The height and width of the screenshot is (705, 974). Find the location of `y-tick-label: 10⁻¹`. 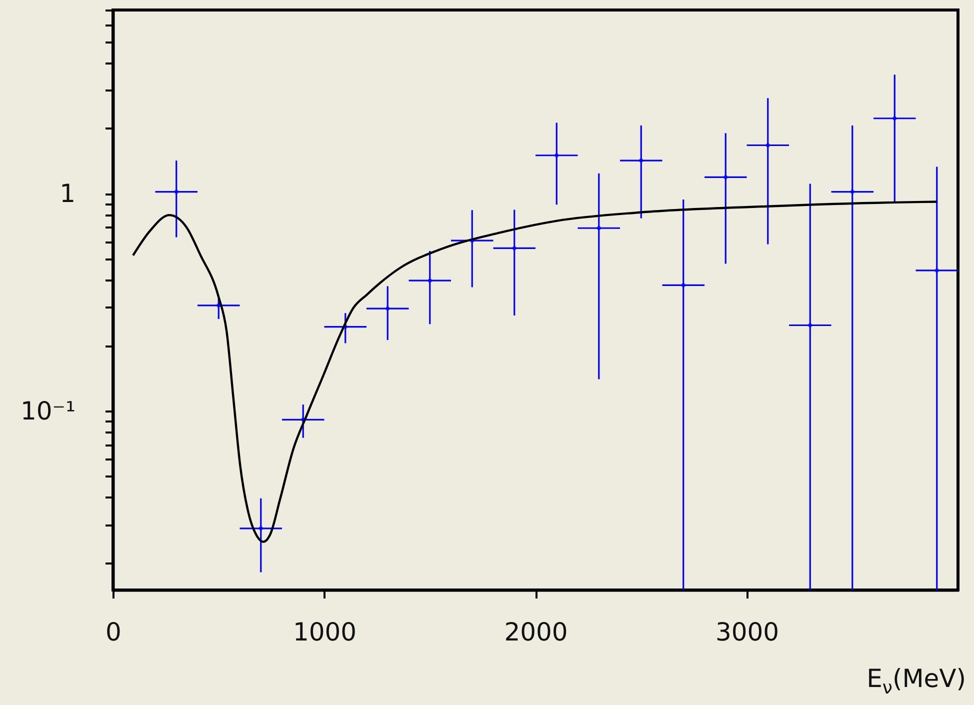

y-tick-label: 10⁻¹ is located at coordinates (48, 411).